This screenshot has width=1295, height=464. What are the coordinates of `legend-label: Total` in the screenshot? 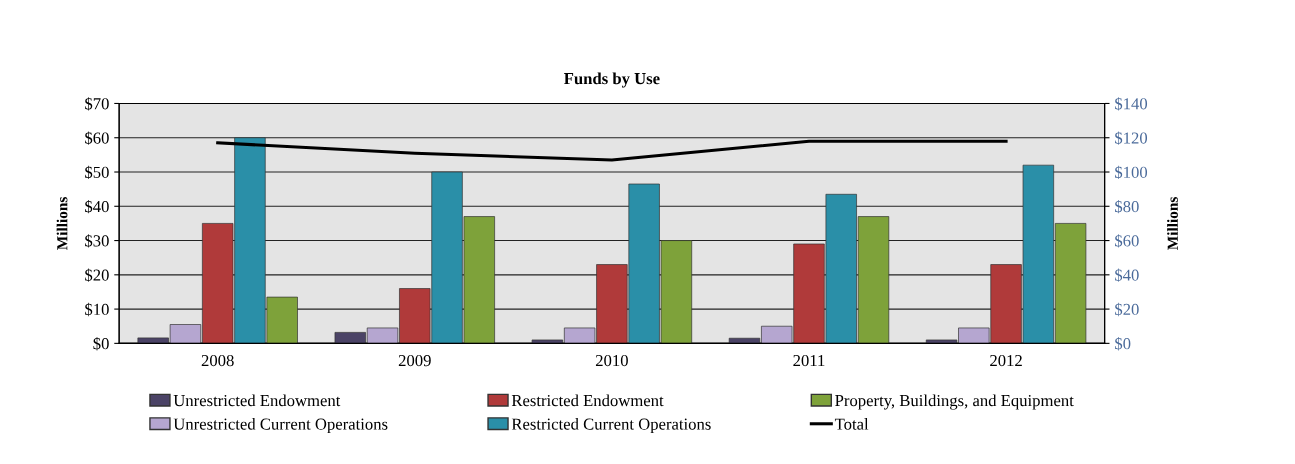 It's located at (851, 424).